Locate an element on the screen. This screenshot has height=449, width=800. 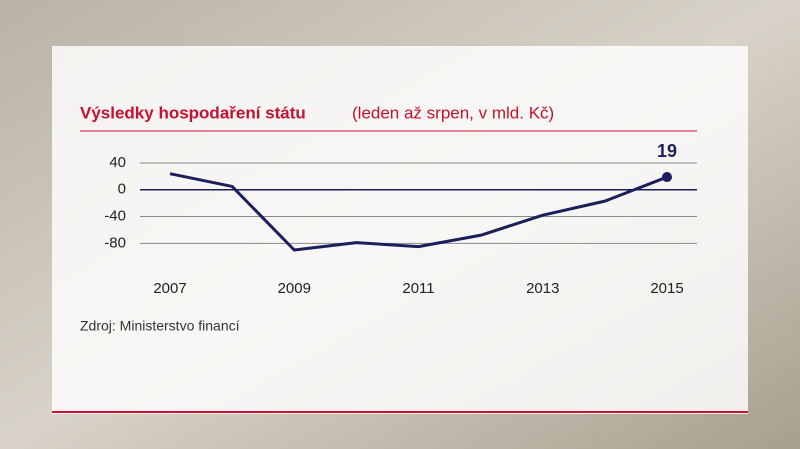
point is located at coordinates (667, 177).